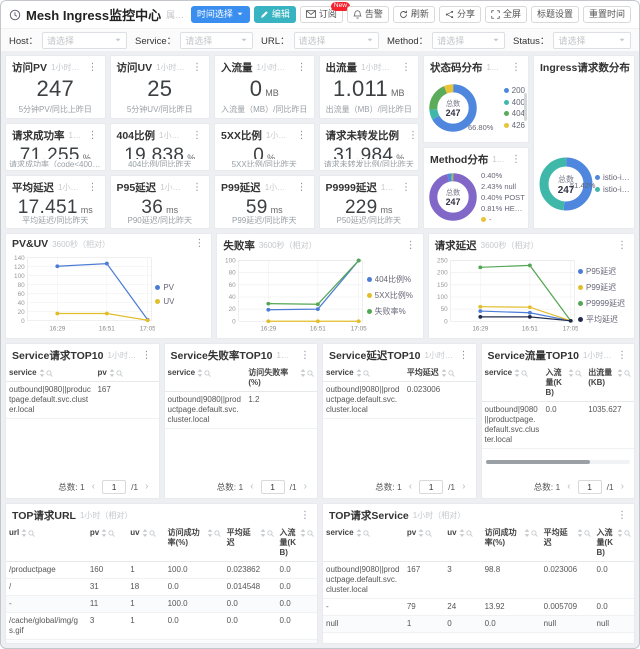 This screenshot has height=649, width=640. What do you see at coordinates (537, 462) in the screenshot?
I see `scrollbar-thumb` at bounding box center [537, 462].